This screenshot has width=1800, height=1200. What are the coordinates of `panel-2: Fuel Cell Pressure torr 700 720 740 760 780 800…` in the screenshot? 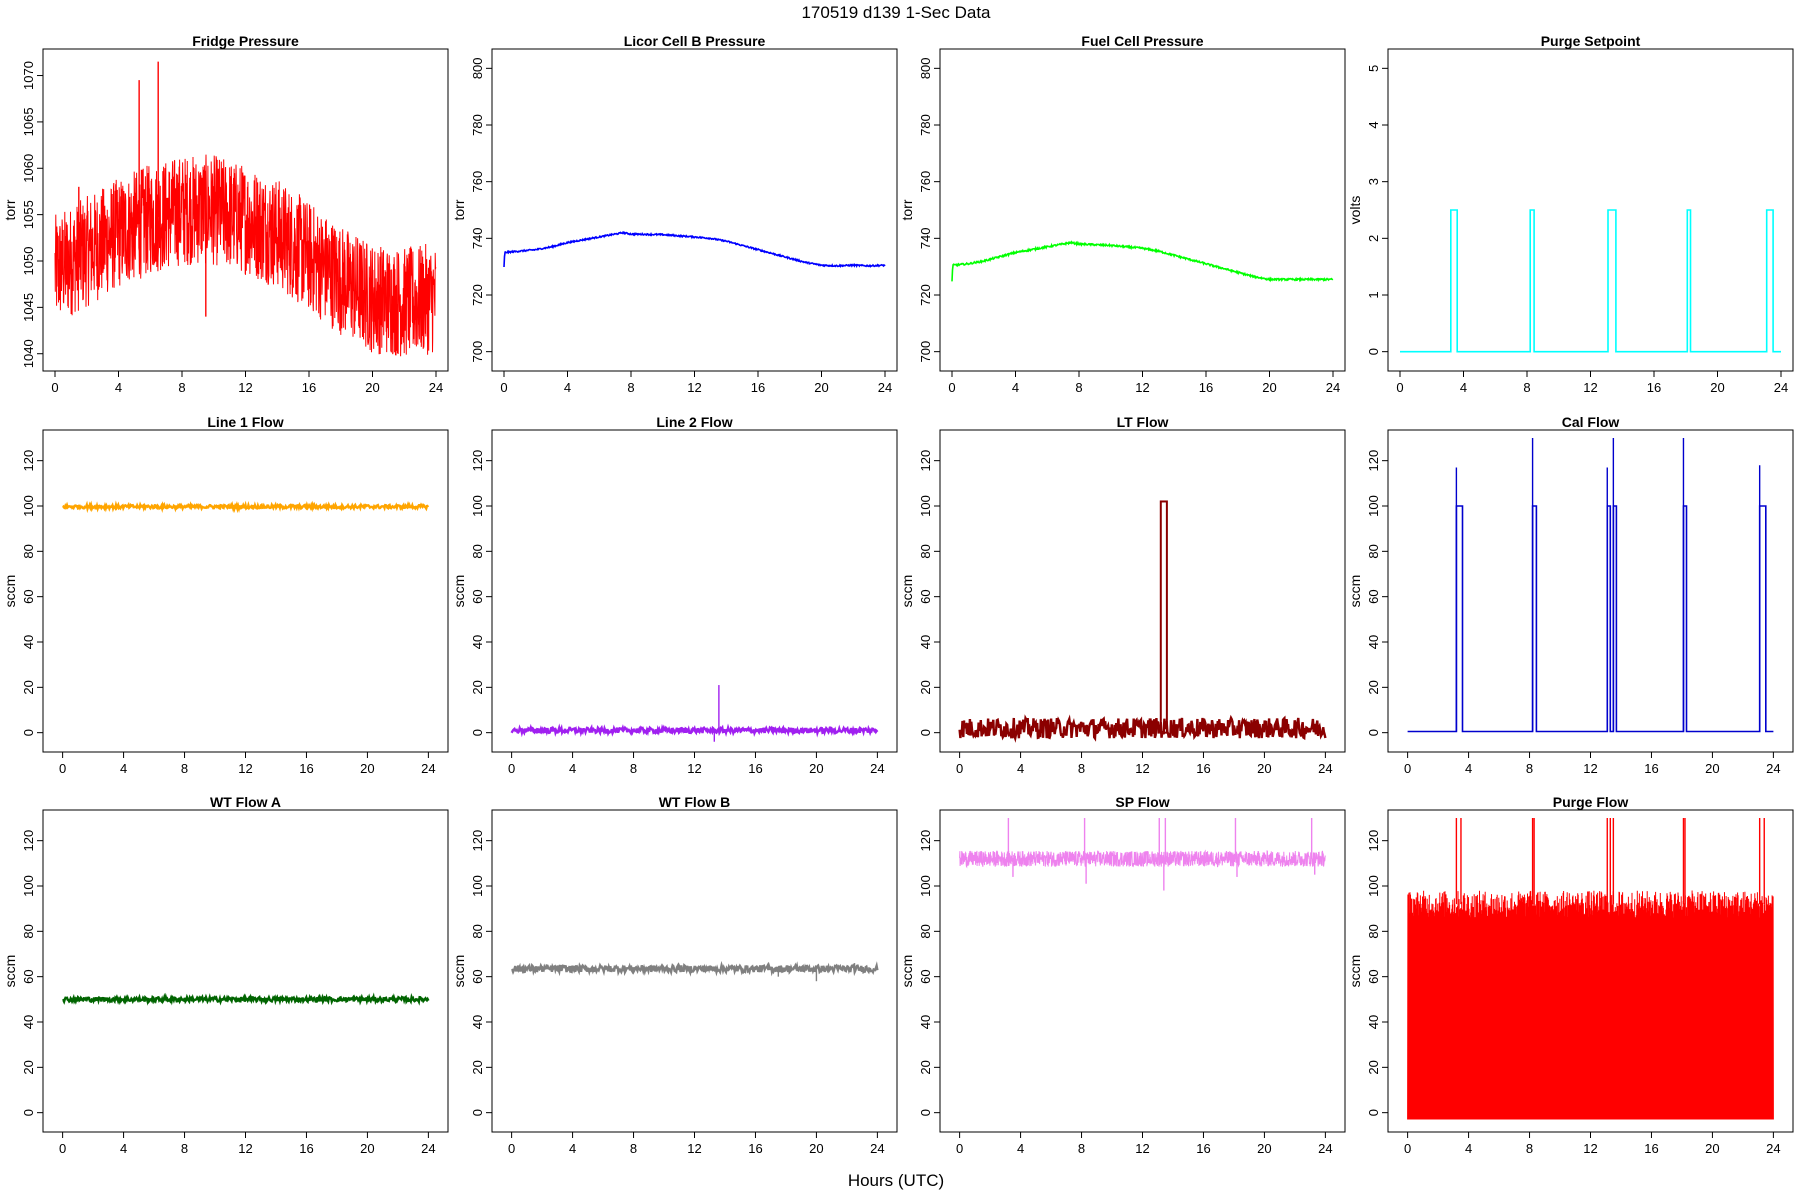 It's located at (1122, 214).